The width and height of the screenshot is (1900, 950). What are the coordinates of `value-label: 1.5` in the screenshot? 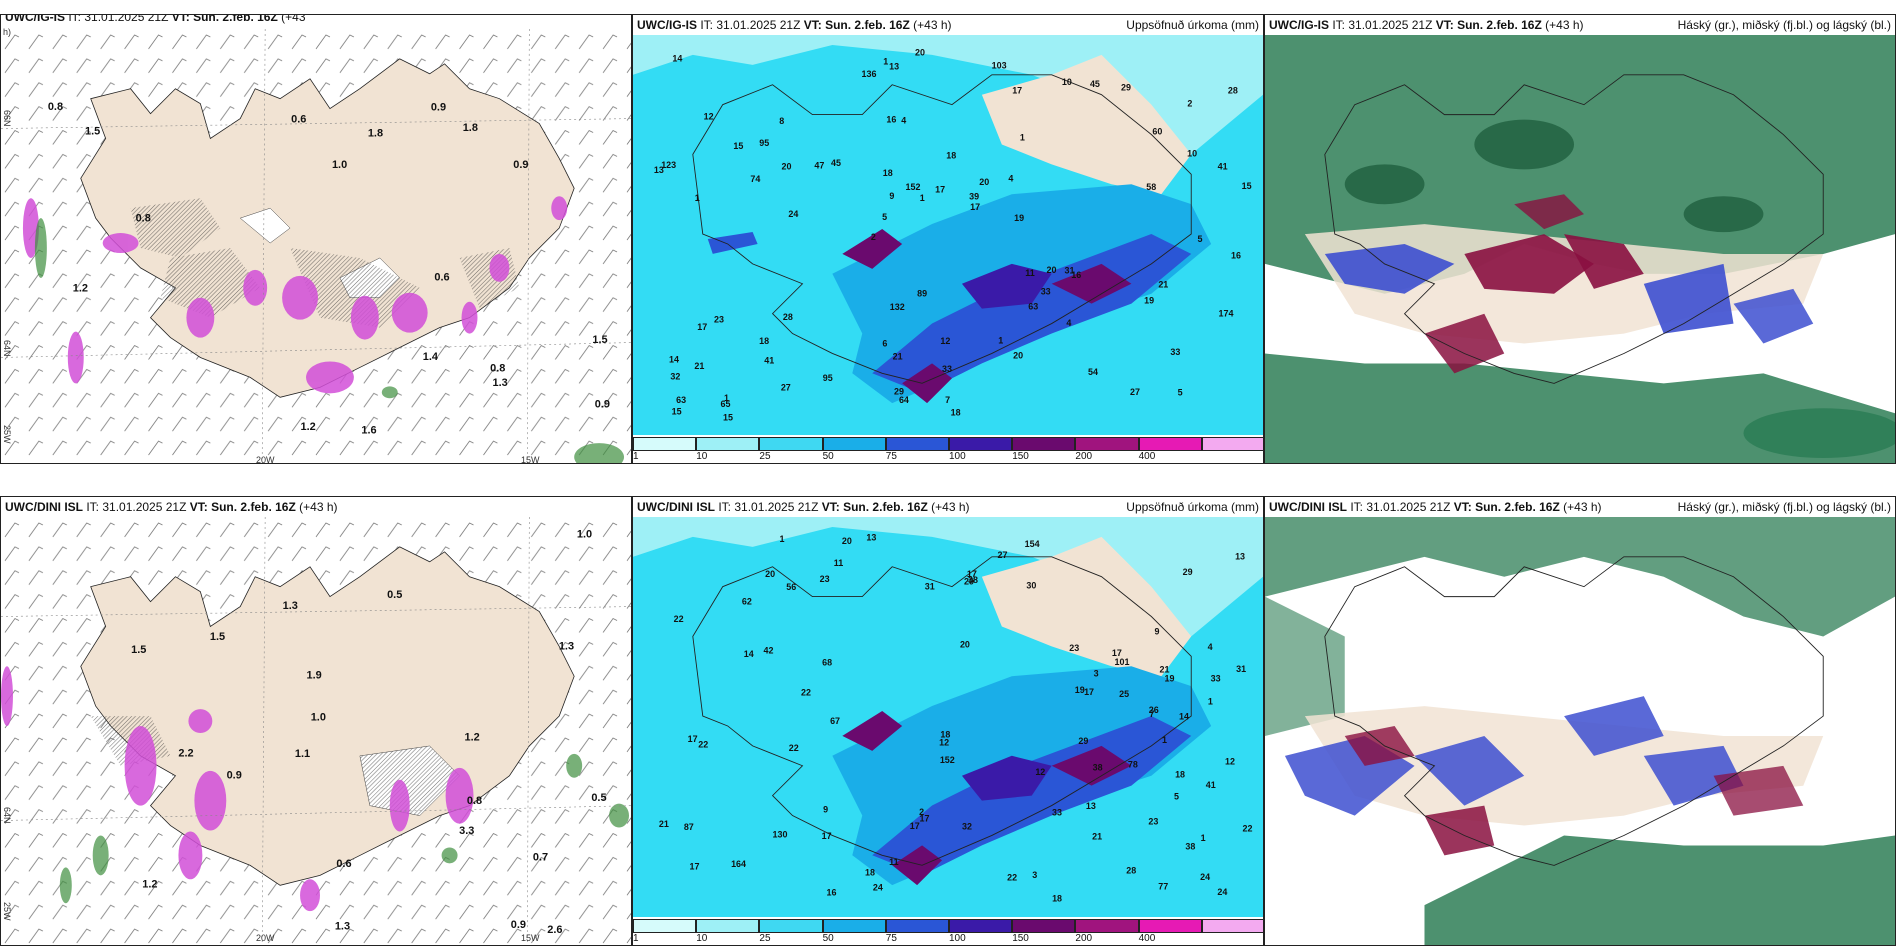 It's located at (217, 637).